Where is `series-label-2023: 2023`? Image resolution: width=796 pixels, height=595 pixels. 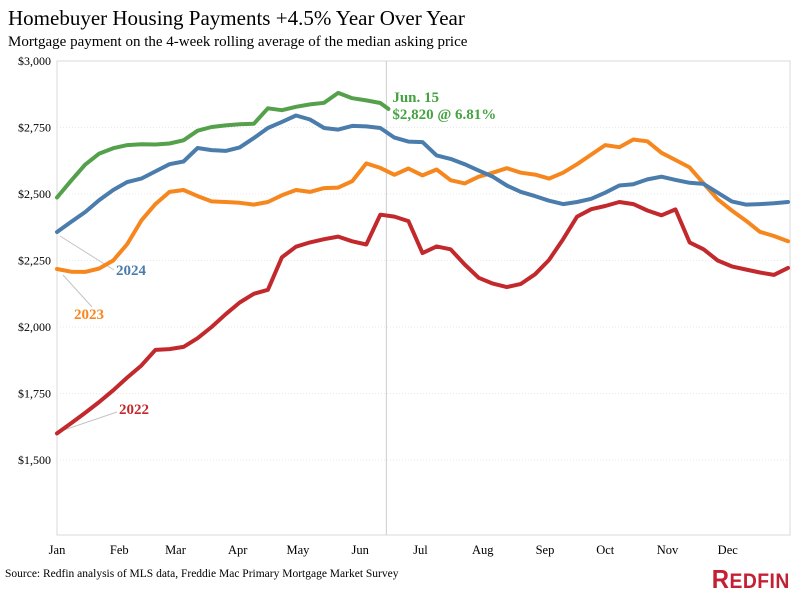
series-label-2023: 2023 is located at coordinates (89, 315).